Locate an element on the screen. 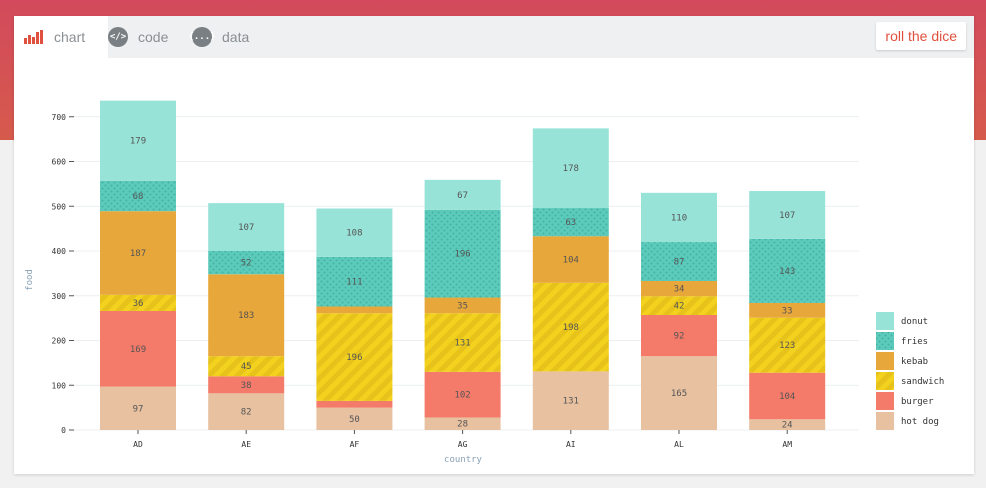 The height and width of the screenshot is (488, 986). y-tick-label: 300 is located at coordinates (59, 296).